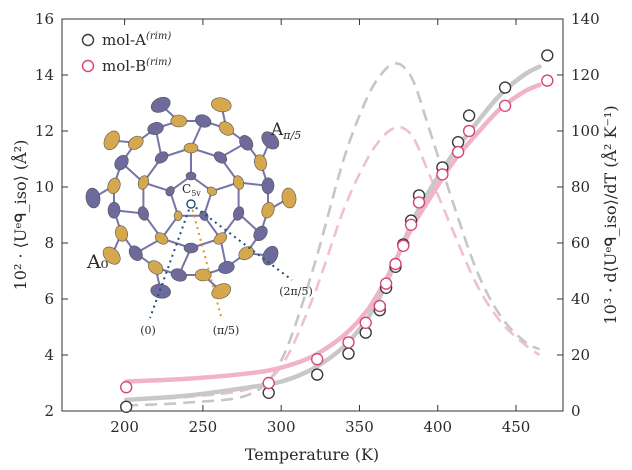 Image resolution: width=632 pixels, height=470 pixels. What do you see at coordinates (124, 427) in the screenshot?
I see `x-tick-label: 200` at bounding box center [124, 427].